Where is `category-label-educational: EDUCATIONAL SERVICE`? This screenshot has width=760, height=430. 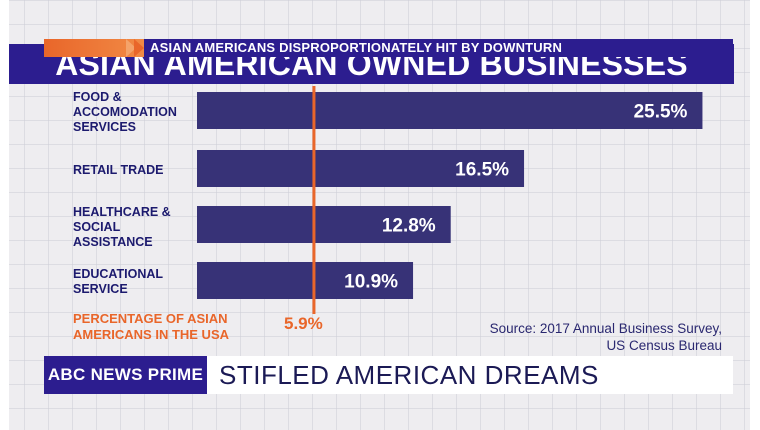 category-label-educational: EDUCATIONAL SERVICE is located at coordinates (138, 282).